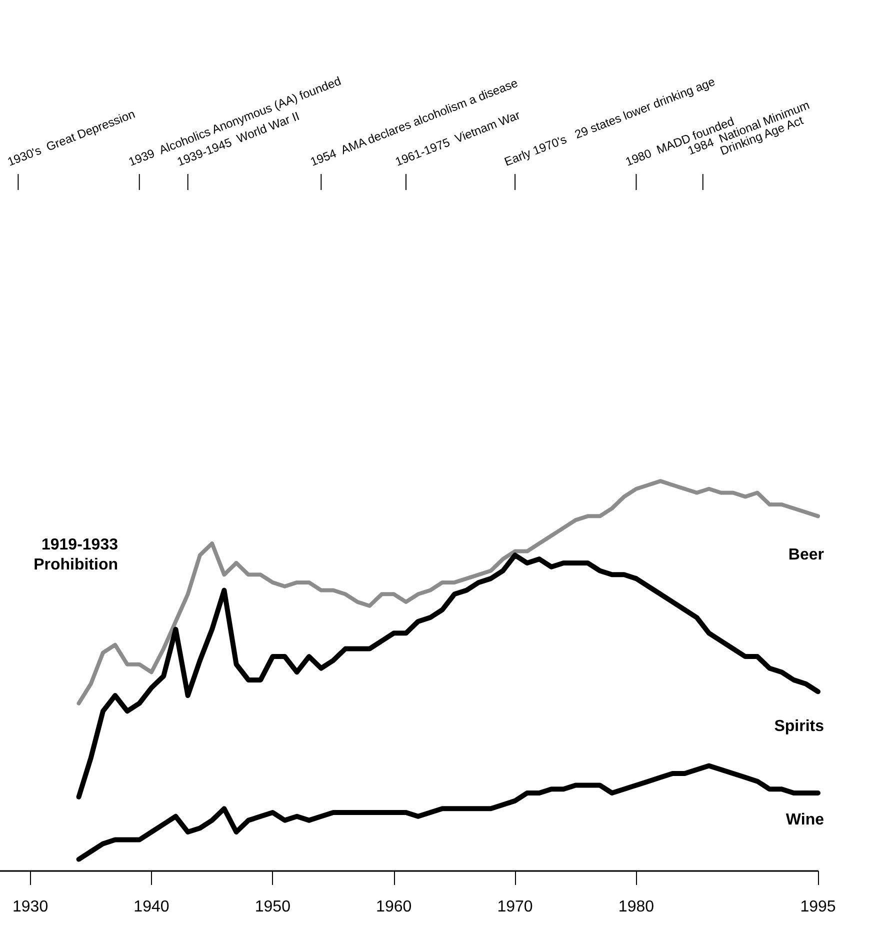 This screenshot has width=869, height=933. Describe the element at coordinates (515, 907) in the screenshot. I see `x-tick-label: 1970` at that location.